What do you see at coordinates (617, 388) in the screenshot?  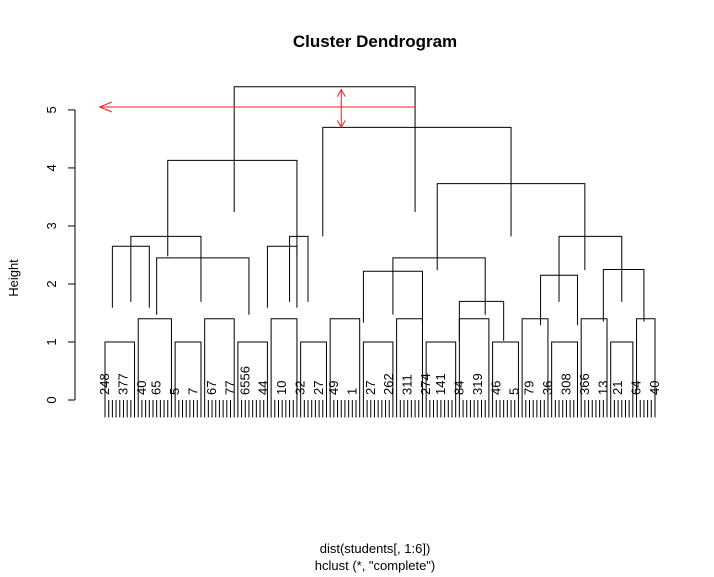 I see `leaf-label: 21` at bounding box center [617, 388].